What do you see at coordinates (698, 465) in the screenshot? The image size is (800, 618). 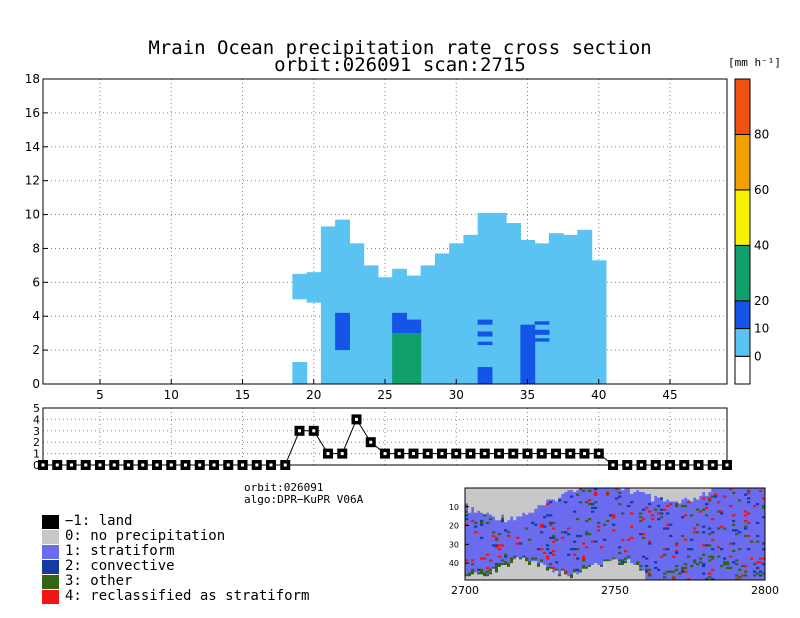 I see `type-marker-dot` at bounding box center [698, 465].